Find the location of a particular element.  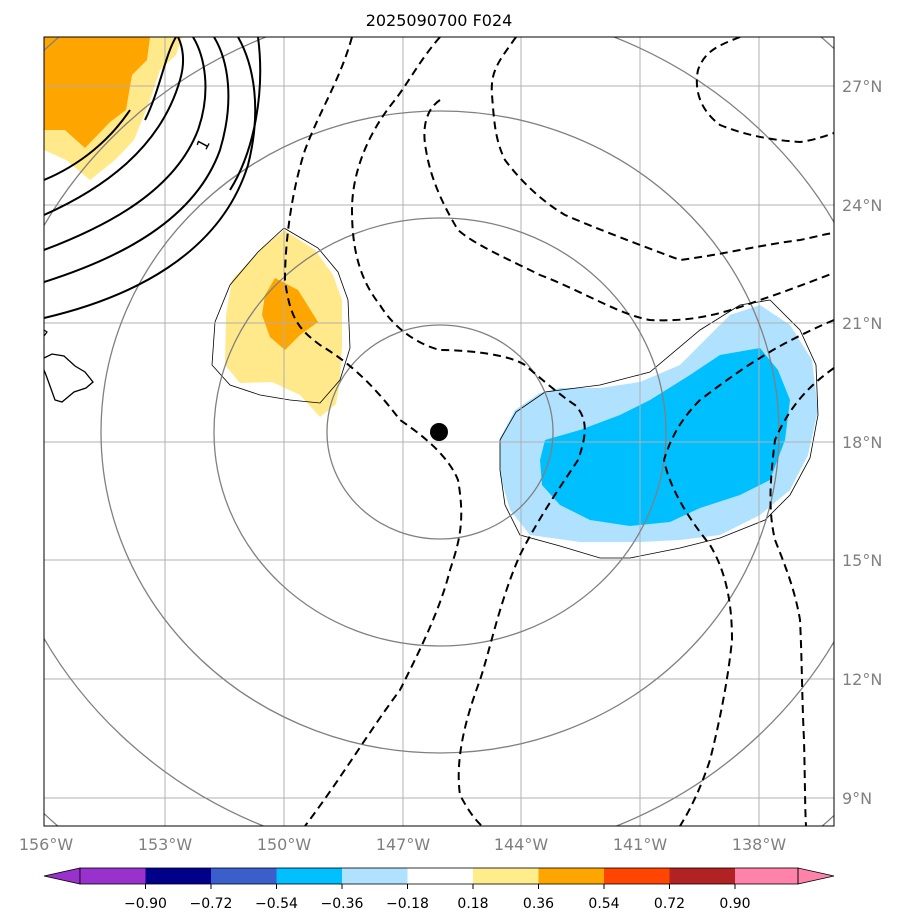

lon-label-156: 156°W is located at coordinates (46, 844).